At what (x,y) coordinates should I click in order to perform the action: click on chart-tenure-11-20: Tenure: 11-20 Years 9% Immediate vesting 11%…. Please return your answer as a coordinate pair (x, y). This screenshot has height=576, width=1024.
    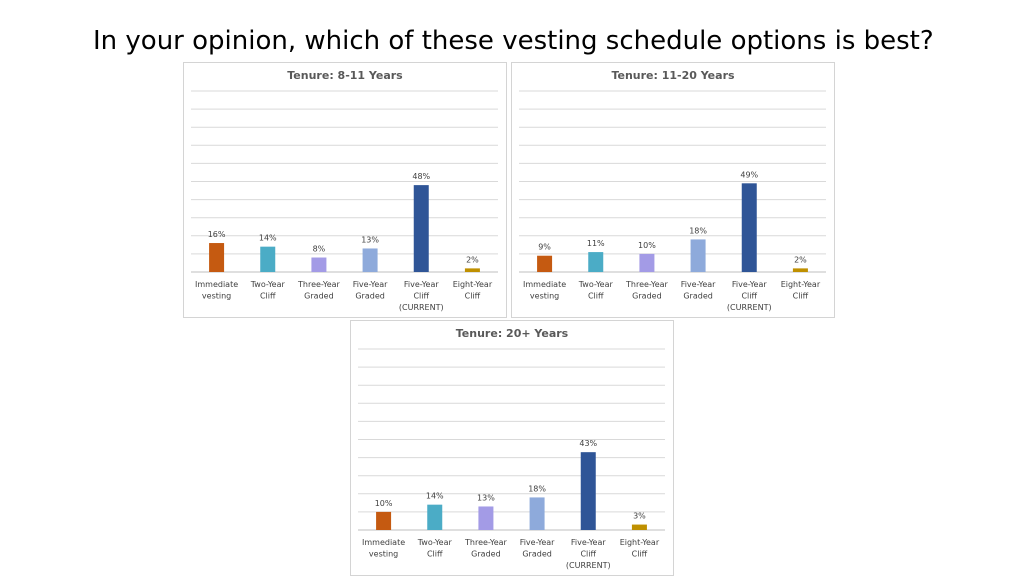
    Looking at the image, I should click on (672, 190).